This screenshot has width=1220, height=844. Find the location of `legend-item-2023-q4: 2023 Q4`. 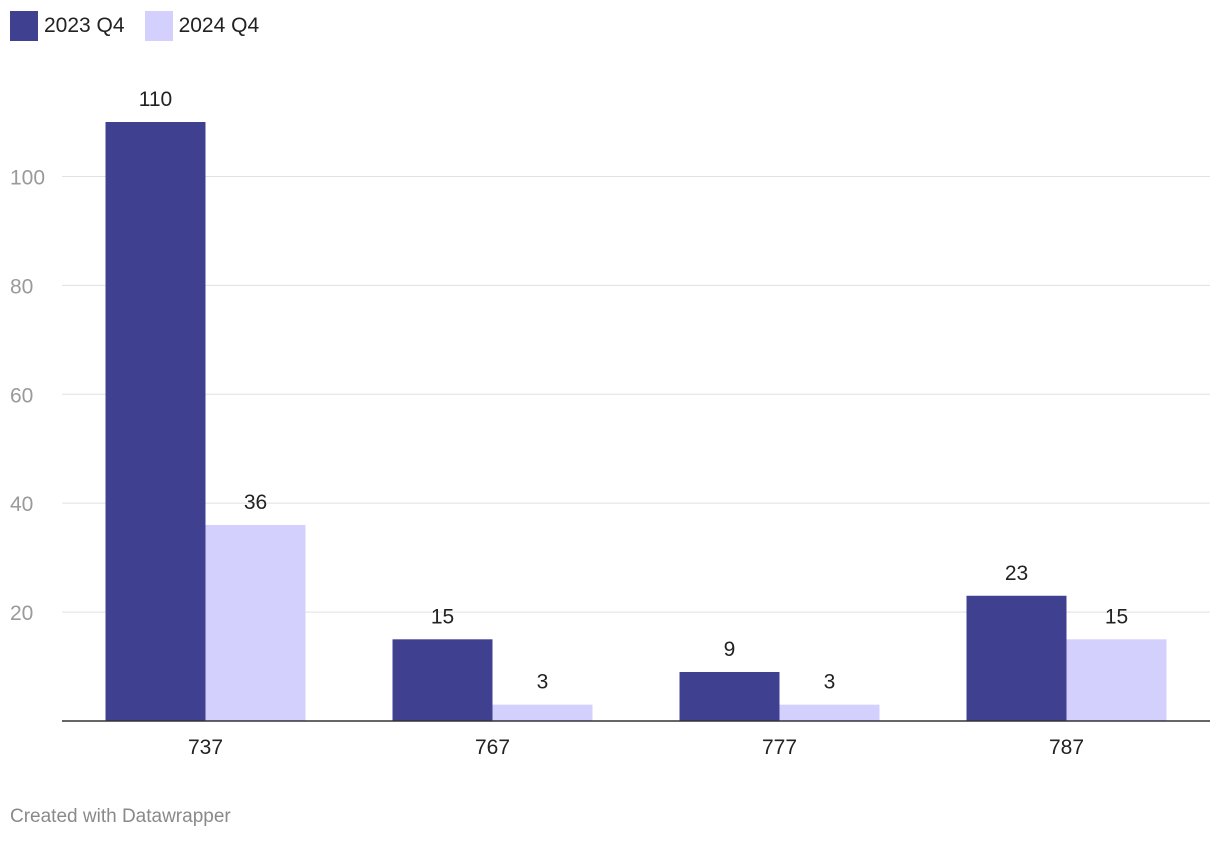

legend-item-2023-q4: 2023 Q4 is located at coordinates (67, 26).